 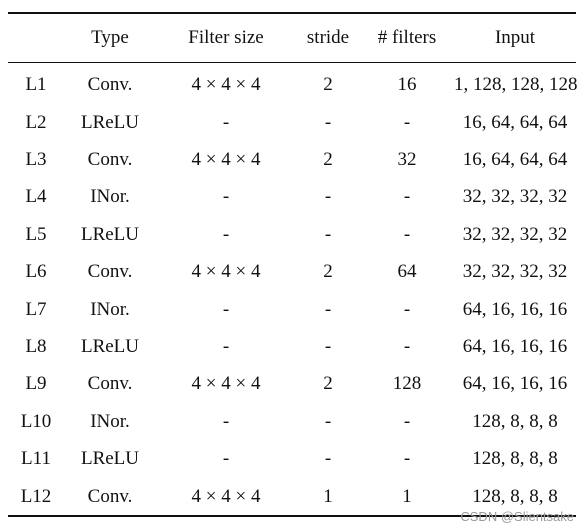 I want to click on table-row: L4 INor. - - - 32, 32, 32, 32, so click(x=292, y=197).